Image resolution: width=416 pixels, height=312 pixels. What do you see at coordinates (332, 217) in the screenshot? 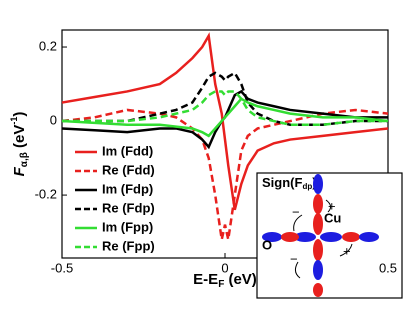
I see `cu-label: Cu` at bounding box center [332, 217].